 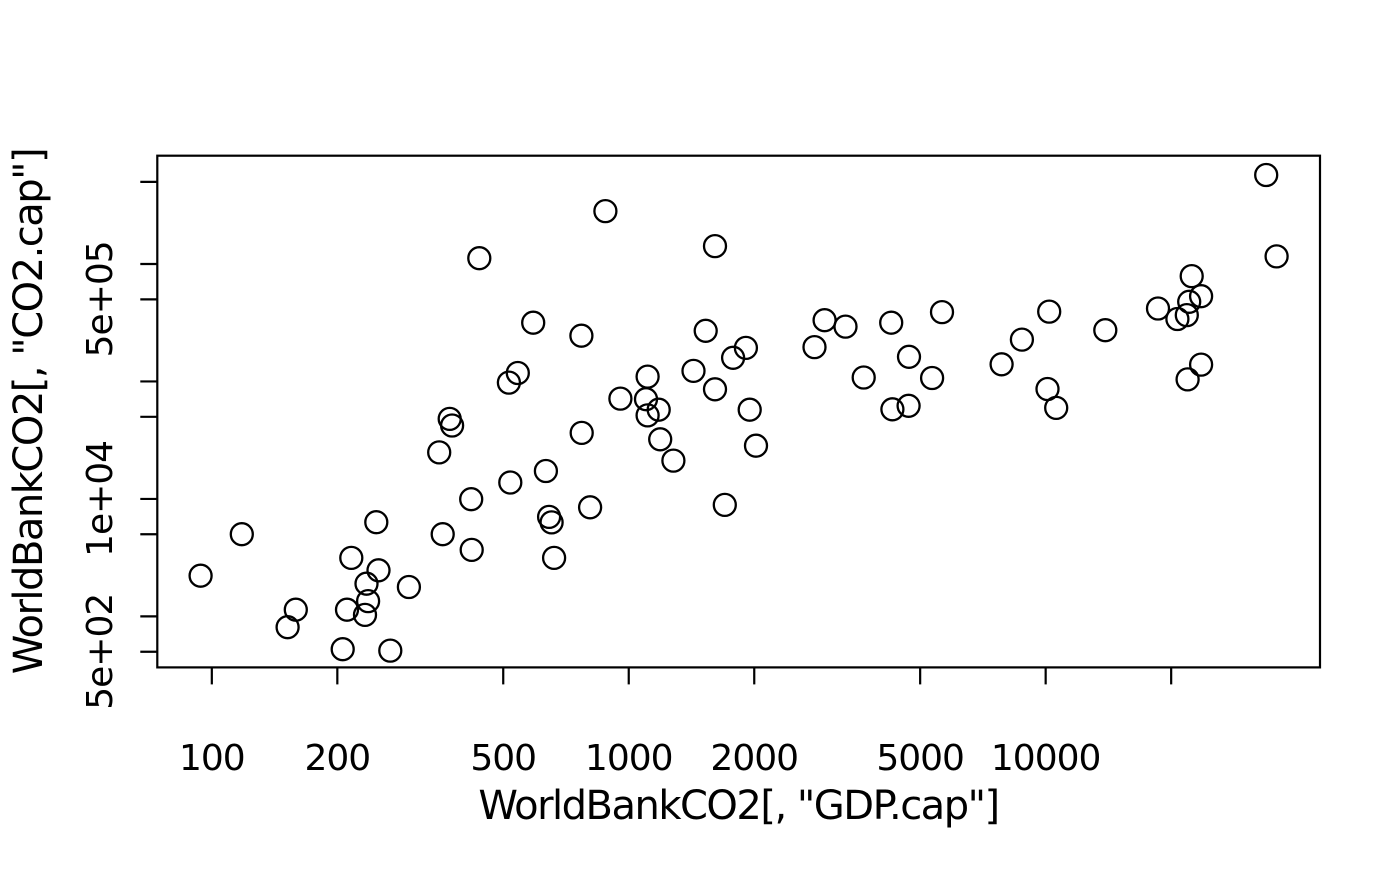 What do you see at coordinates (1046, 758) in the screenshot?
I see `x-tick-label: 10000` at bounding box center [1046, 758].